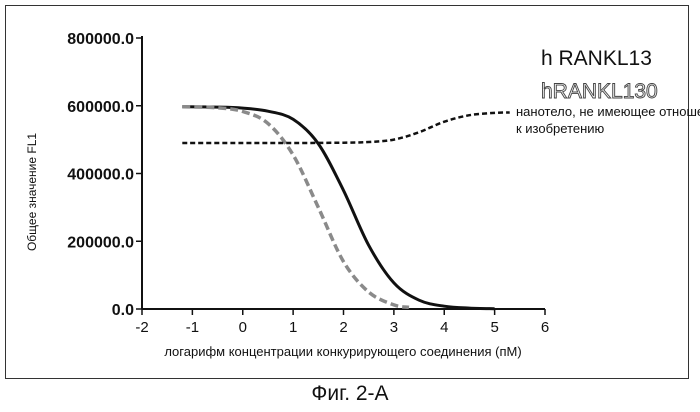  What do you see at coordinates (293, 327) in the screenshot?
I see `x-tick-label: 1` at bounding box center [293, 327].